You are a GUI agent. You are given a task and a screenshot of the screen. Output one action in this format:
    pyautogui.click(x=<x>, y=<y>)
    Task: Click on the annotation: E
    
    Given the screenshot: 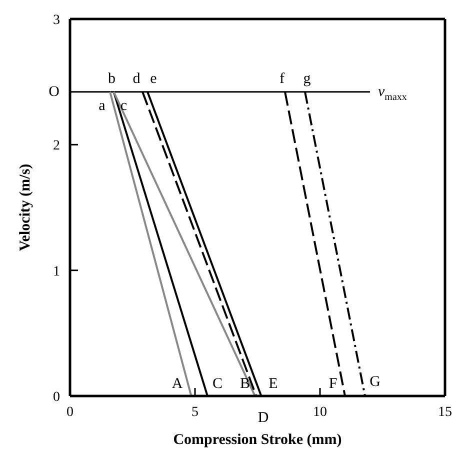 What is the action you would take?
    pyautogui.click(x=273, y=384)
    